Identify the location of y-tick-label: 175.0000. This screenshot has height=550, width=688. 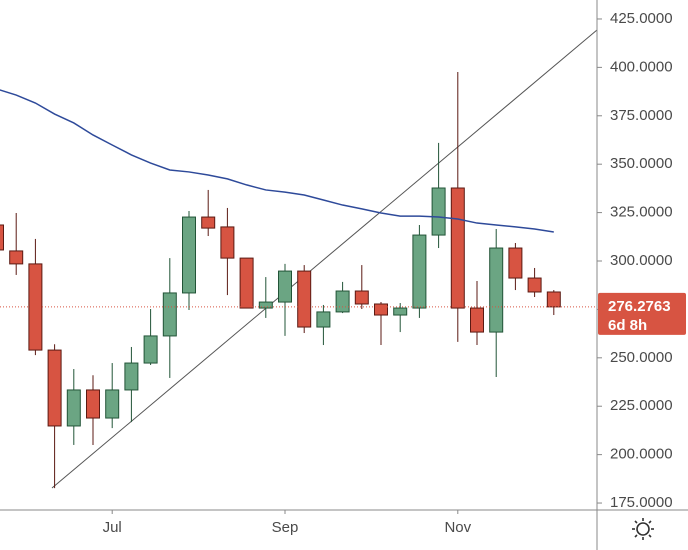
(641, 502).